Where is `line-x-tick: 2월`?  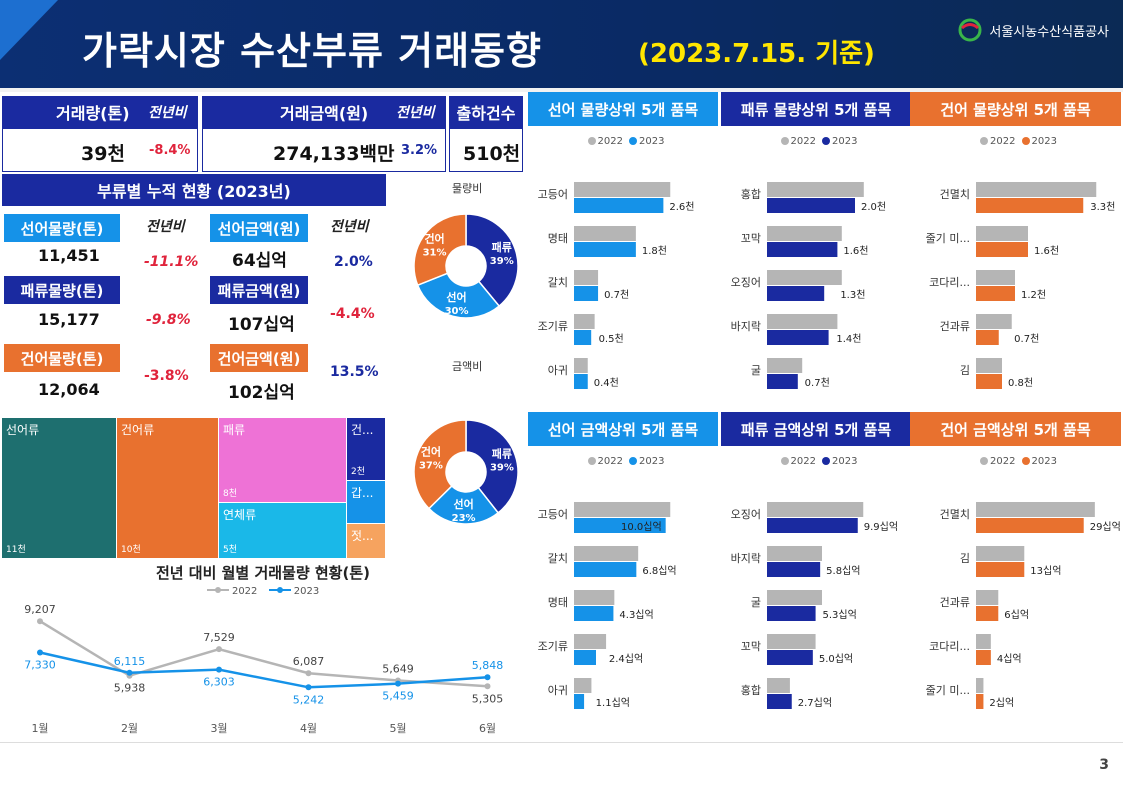
line-x-tick: 2월 is located at coordinates (129, 728).